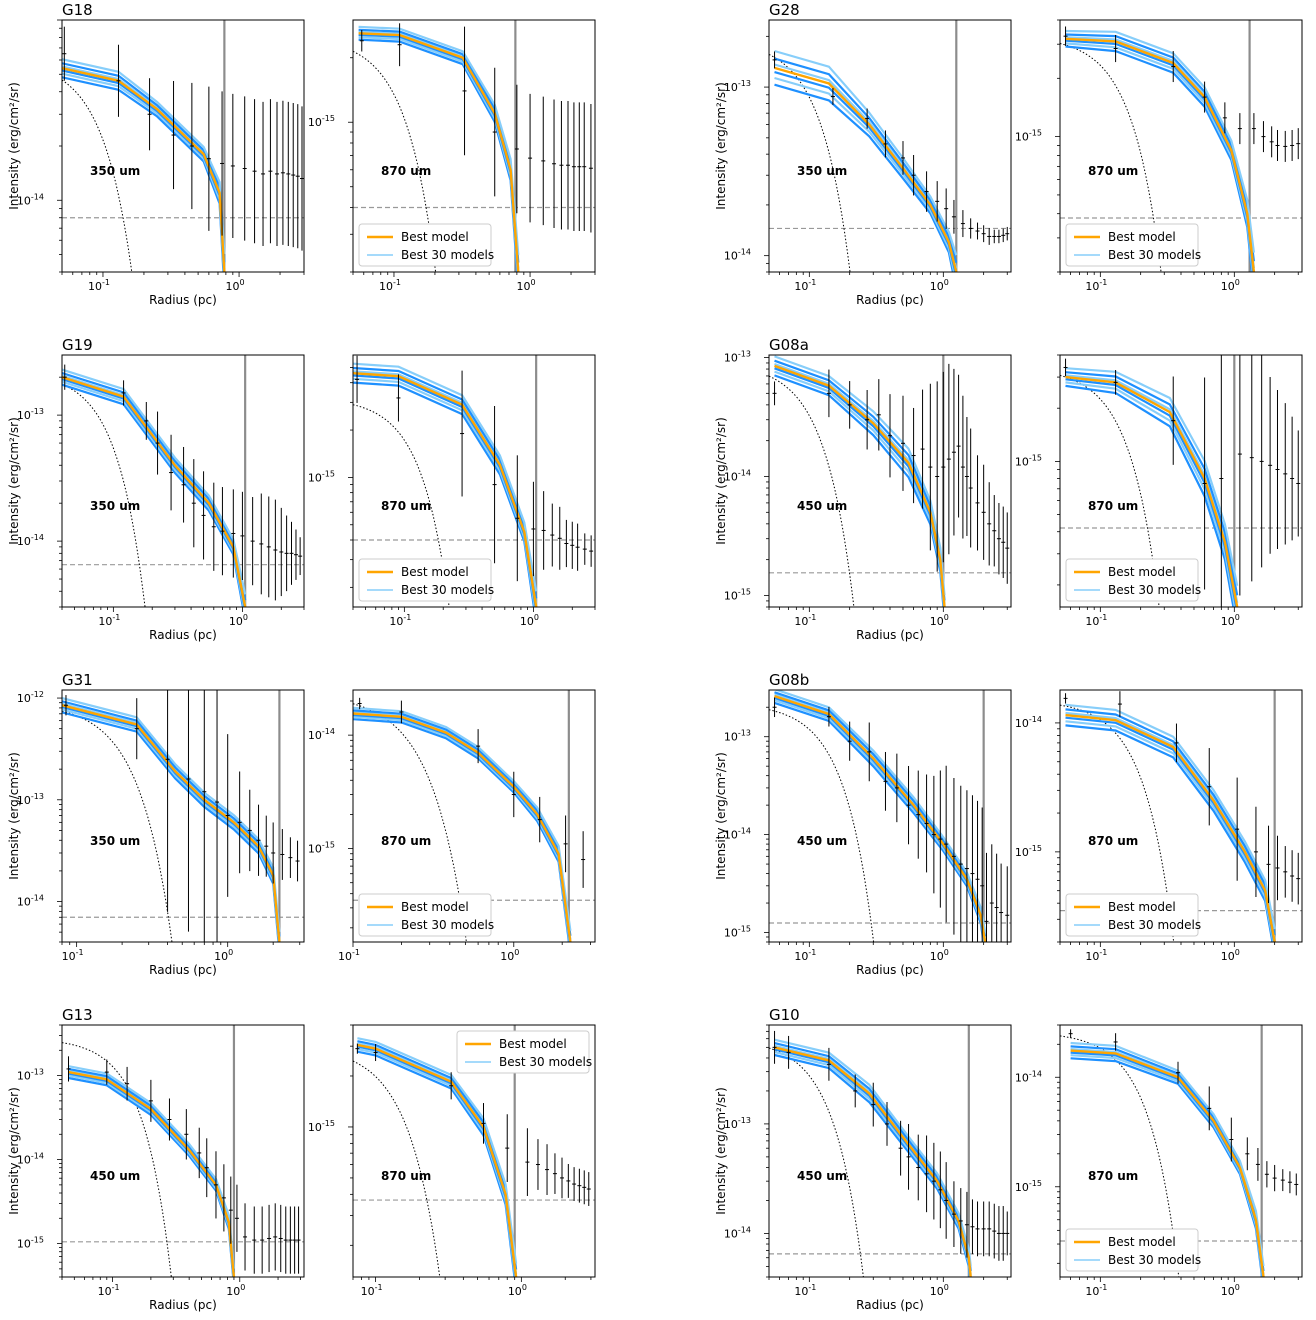  Describe the element at coordinates (30, 697) in the screenshot. I see `y-tick-label: 10-12` at that location.